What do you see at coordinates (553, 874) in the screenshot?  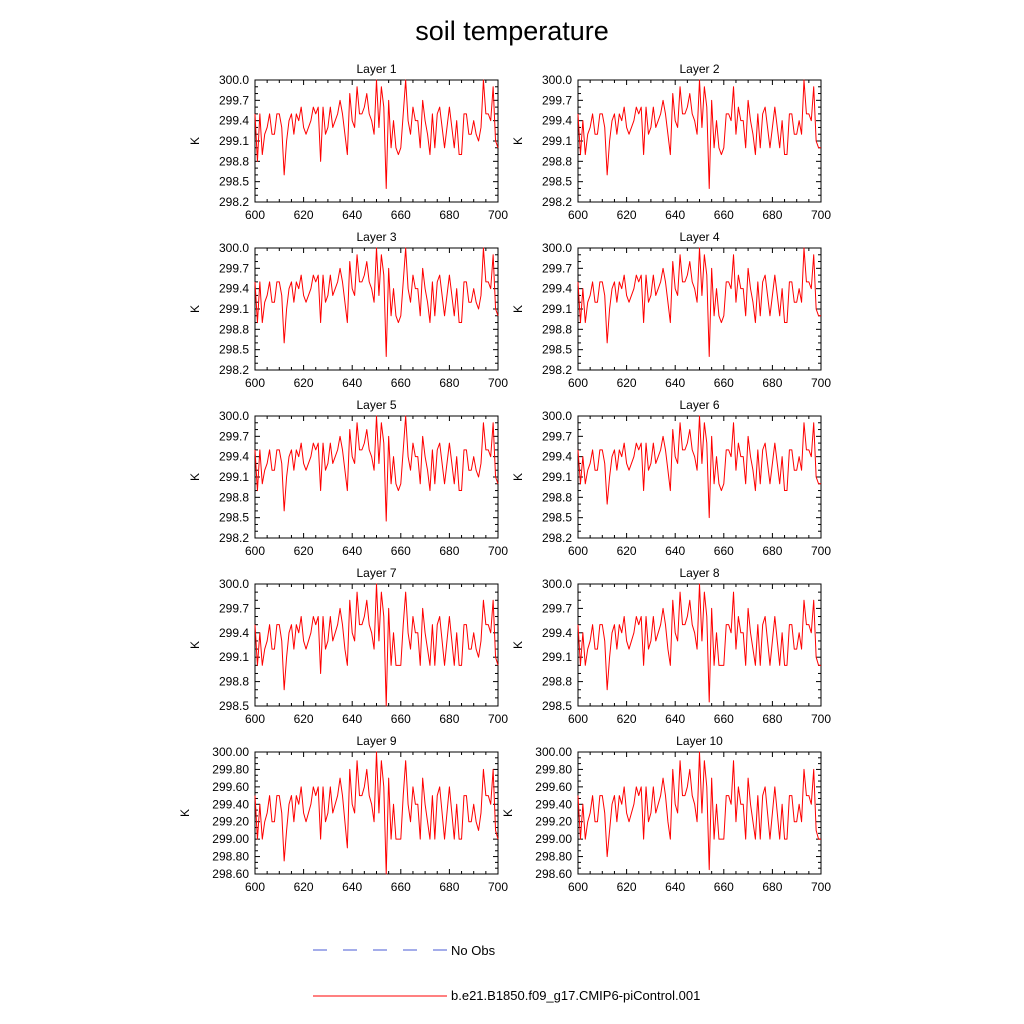 I see `y-tick-label: 298.60` at bounding box center [553, 874].